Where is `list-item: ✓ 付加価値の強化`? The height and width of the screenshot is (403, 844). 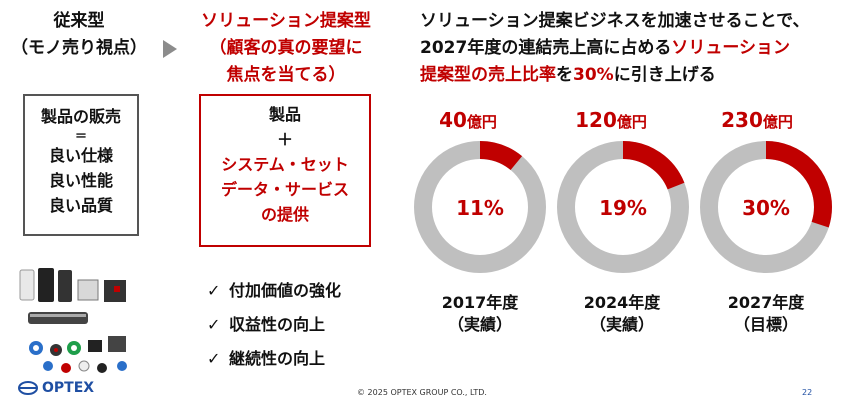
list-item: ✓ 付加価値の強化 is located at coordinates (274, 291).